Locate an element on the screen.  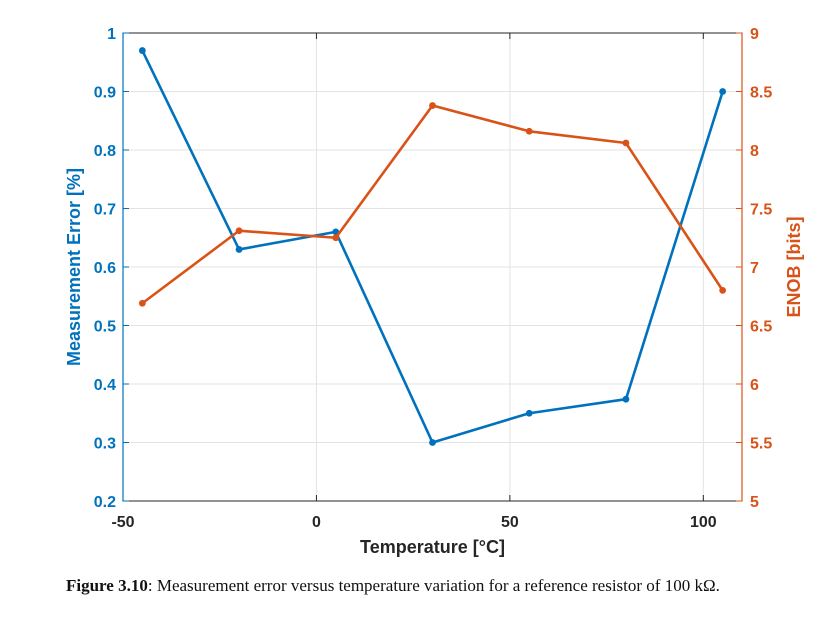
y-axis-right-label: ENOB [bits] is located at coordinates (794, 267).